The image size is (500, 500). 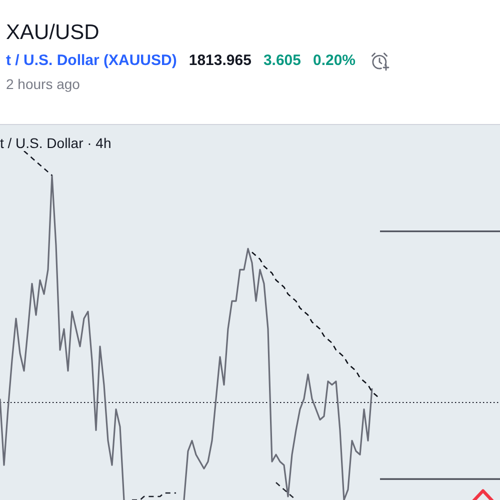 What do you see at coordinates (282, 61) in the screenshot?
I see `text: 3.605` at bounding box center [282, 61].